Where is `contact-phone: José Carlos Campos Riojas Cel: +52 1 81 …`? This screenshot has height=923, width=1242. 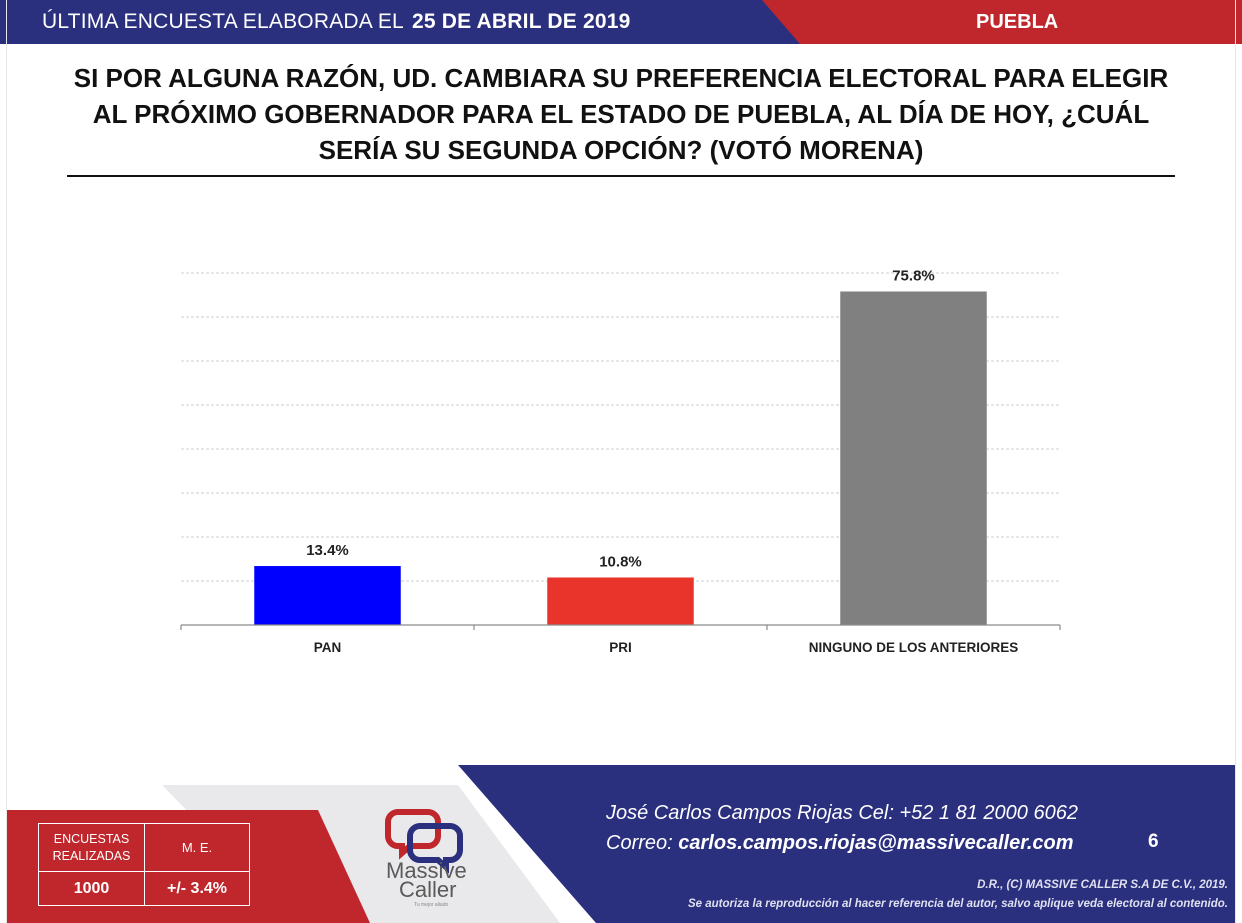
contact-phone: José Carlos Campos Riojas Cel: +52 1 81 … is located at coordinates (842, 813).